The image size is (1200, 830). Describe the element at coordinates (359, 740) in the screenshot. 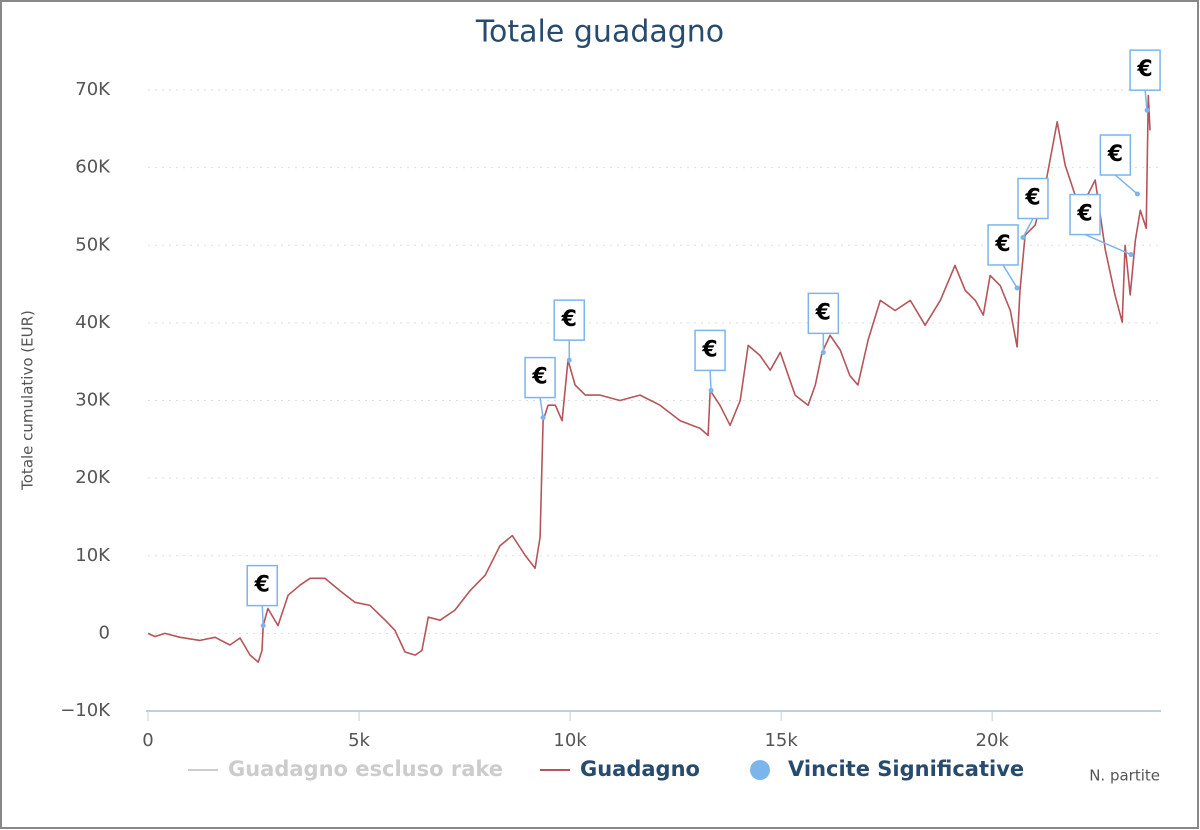

I see `x-tick-label: 5k` at that location.